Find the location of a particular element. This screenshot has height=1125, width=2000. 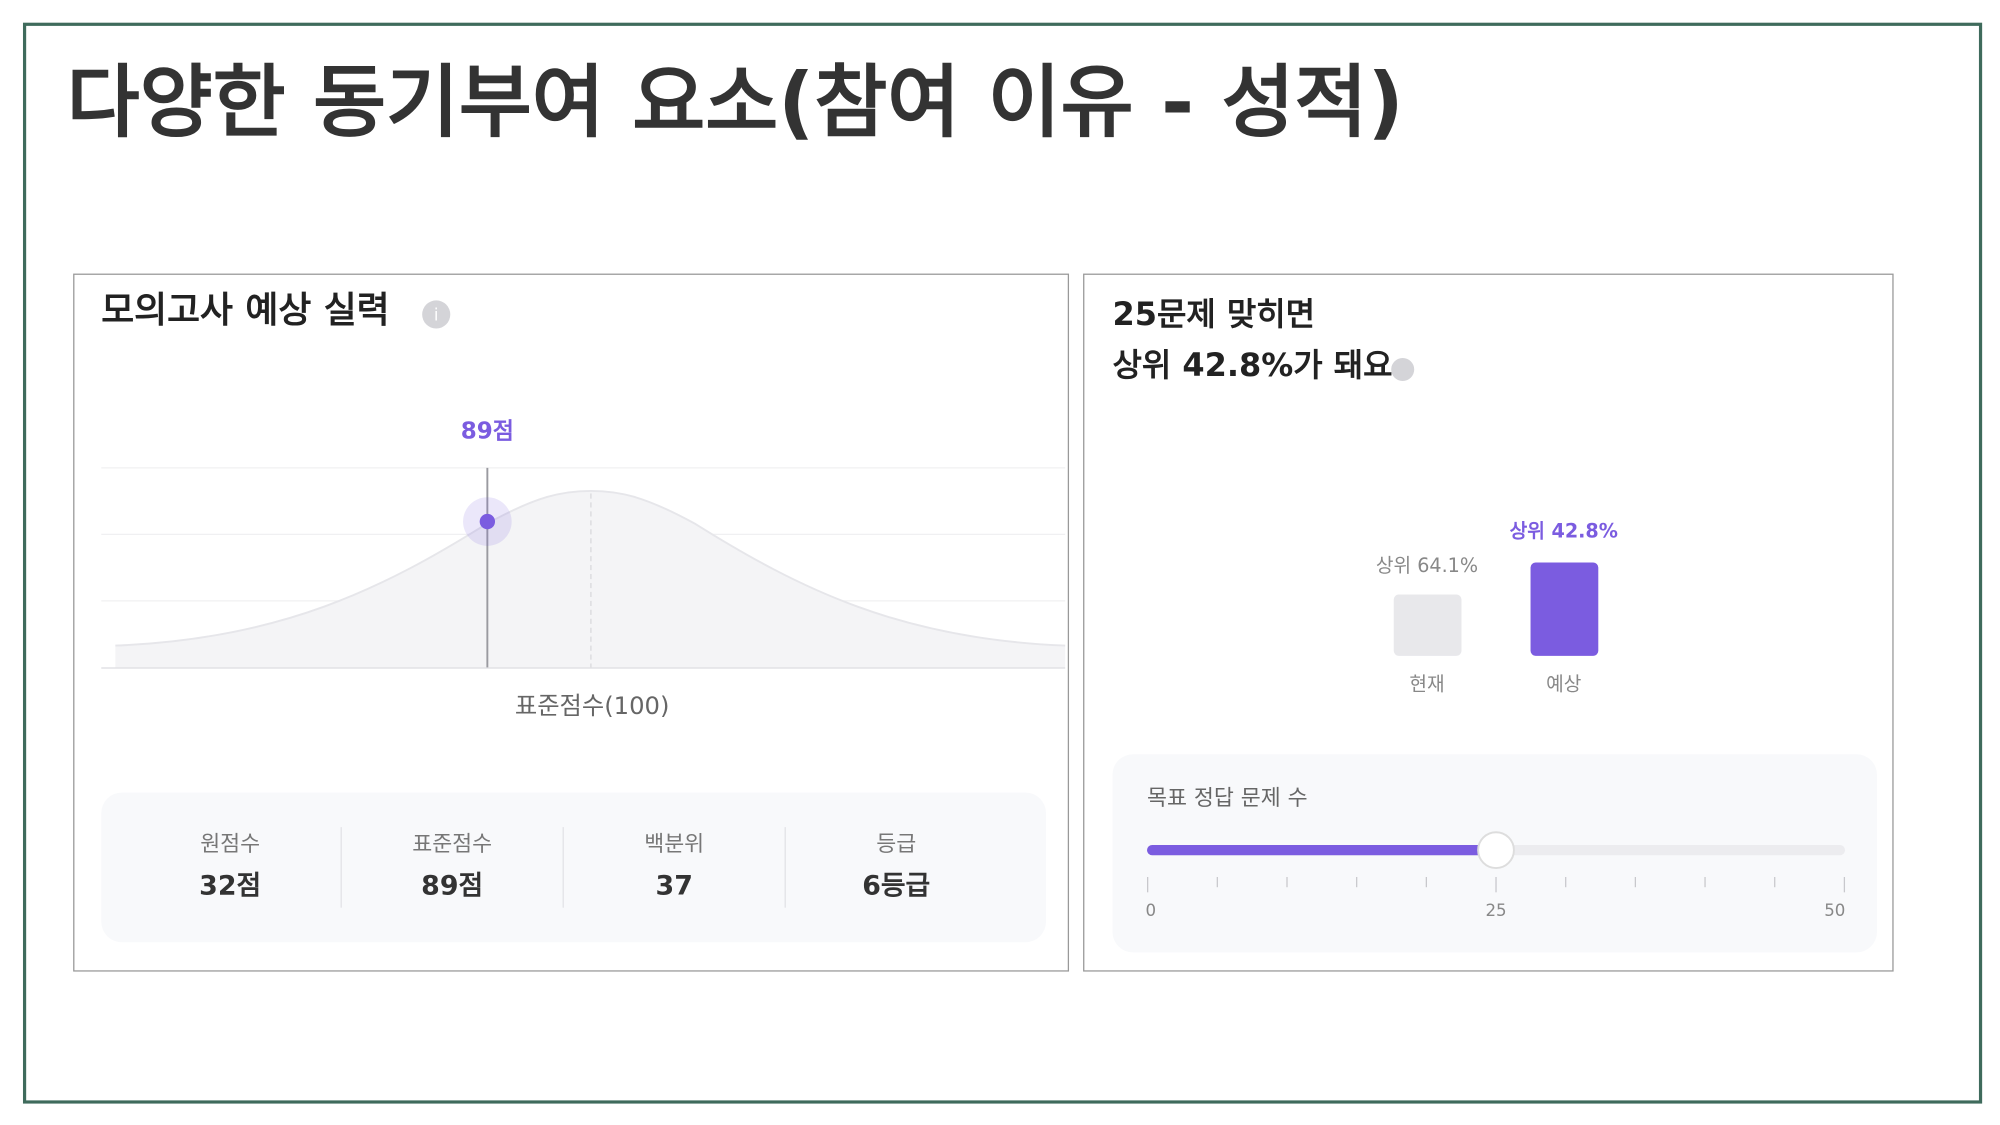

slider-label: 목표 정답 문제 수 is located at coordinates (1227, 798).